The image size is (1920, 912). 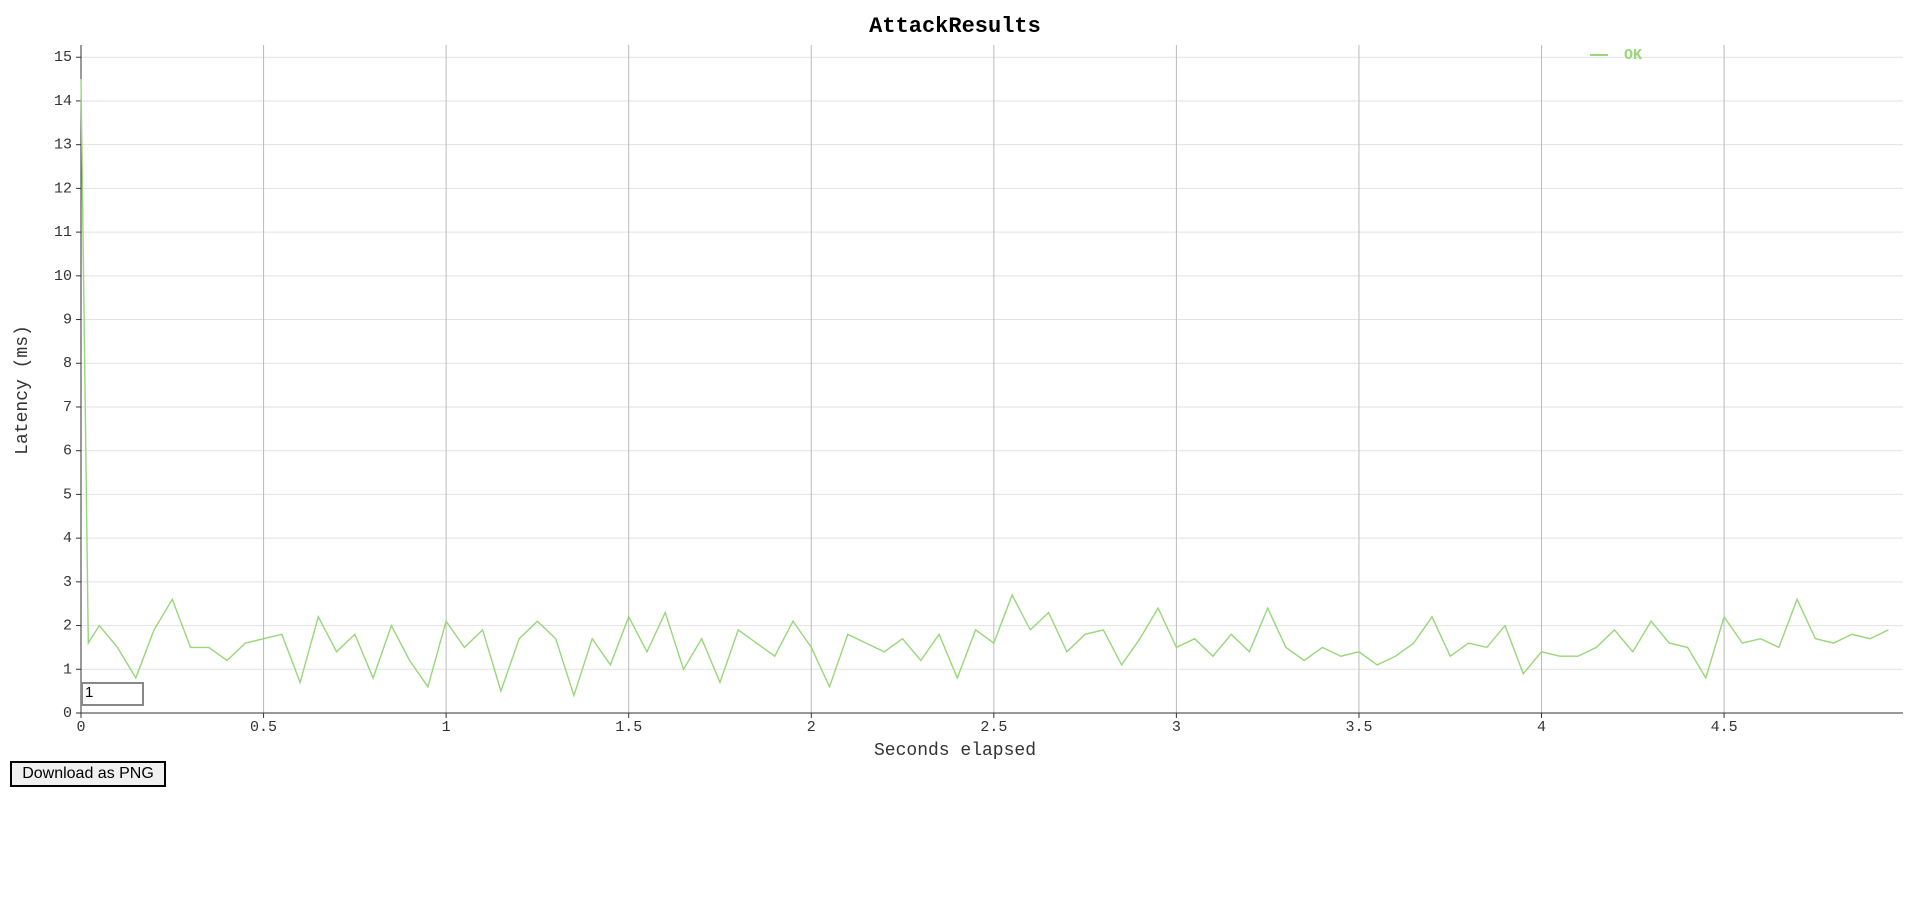 What do you see at coordinates (811, 727) in the screenshot?
I see `x-tick-label: 2` at bounding box center [811, 727].